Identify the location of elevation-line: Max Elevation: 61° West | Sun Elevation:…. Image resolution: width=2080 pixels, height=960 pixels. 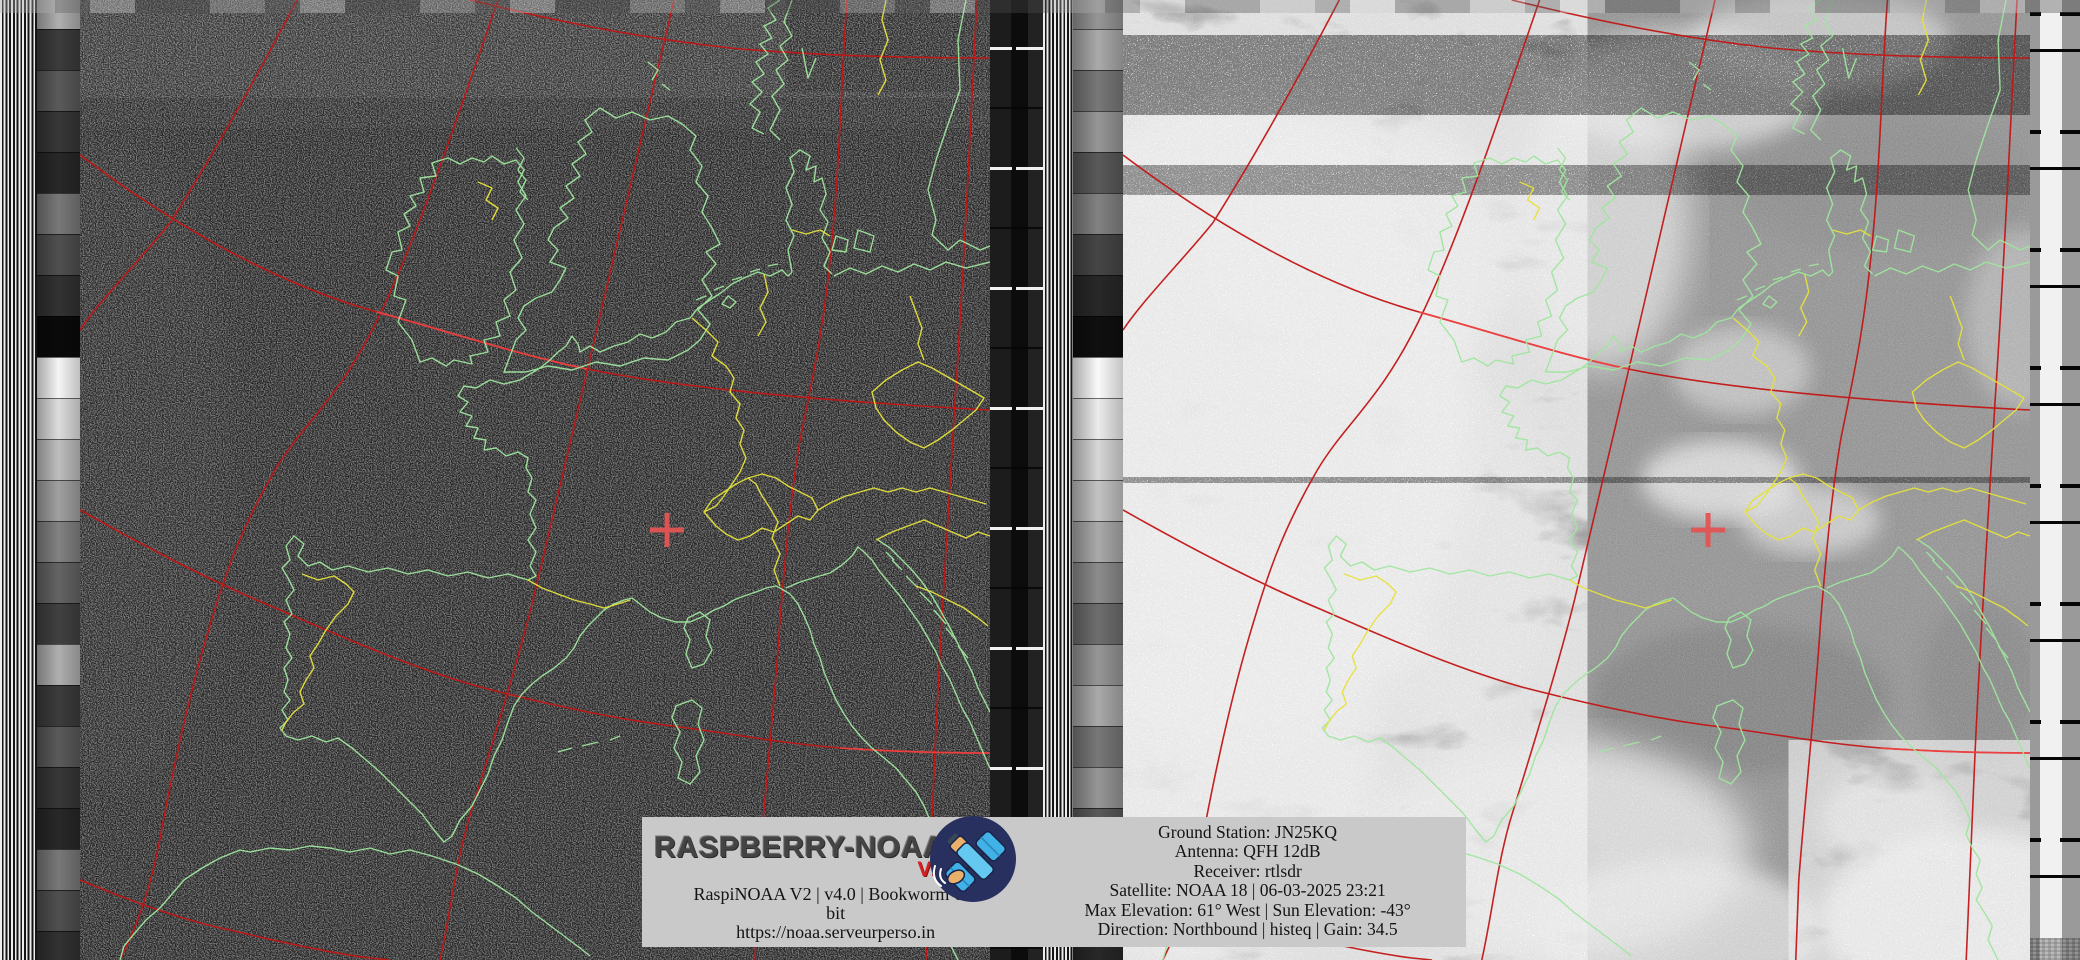
(1247, 909).